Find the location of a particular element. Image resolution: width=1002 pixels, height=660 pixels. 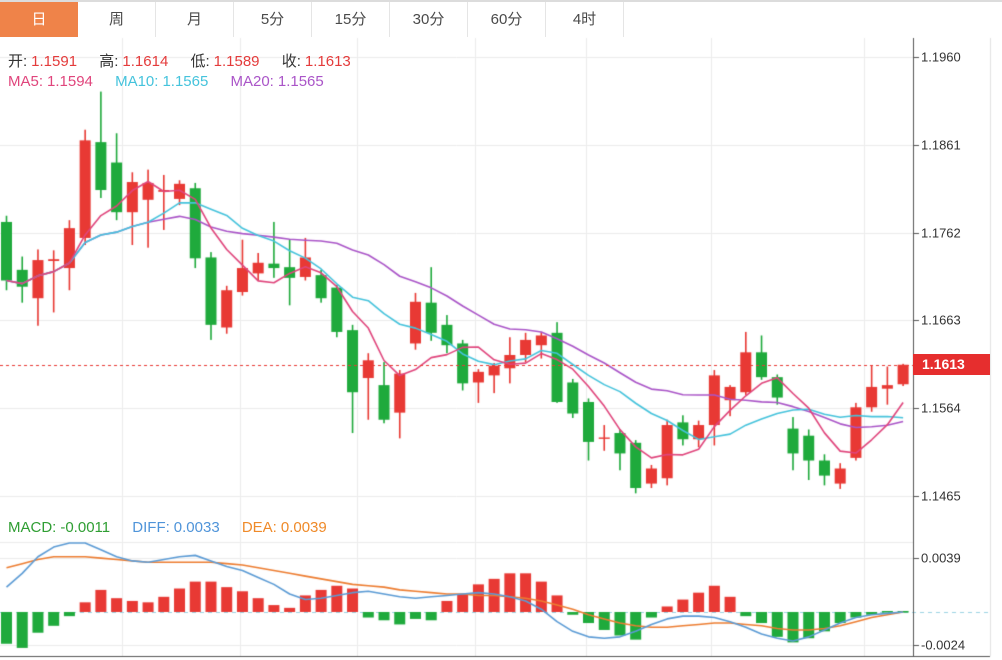

ma10-label: MA10: is located at coordinates (137, 81).